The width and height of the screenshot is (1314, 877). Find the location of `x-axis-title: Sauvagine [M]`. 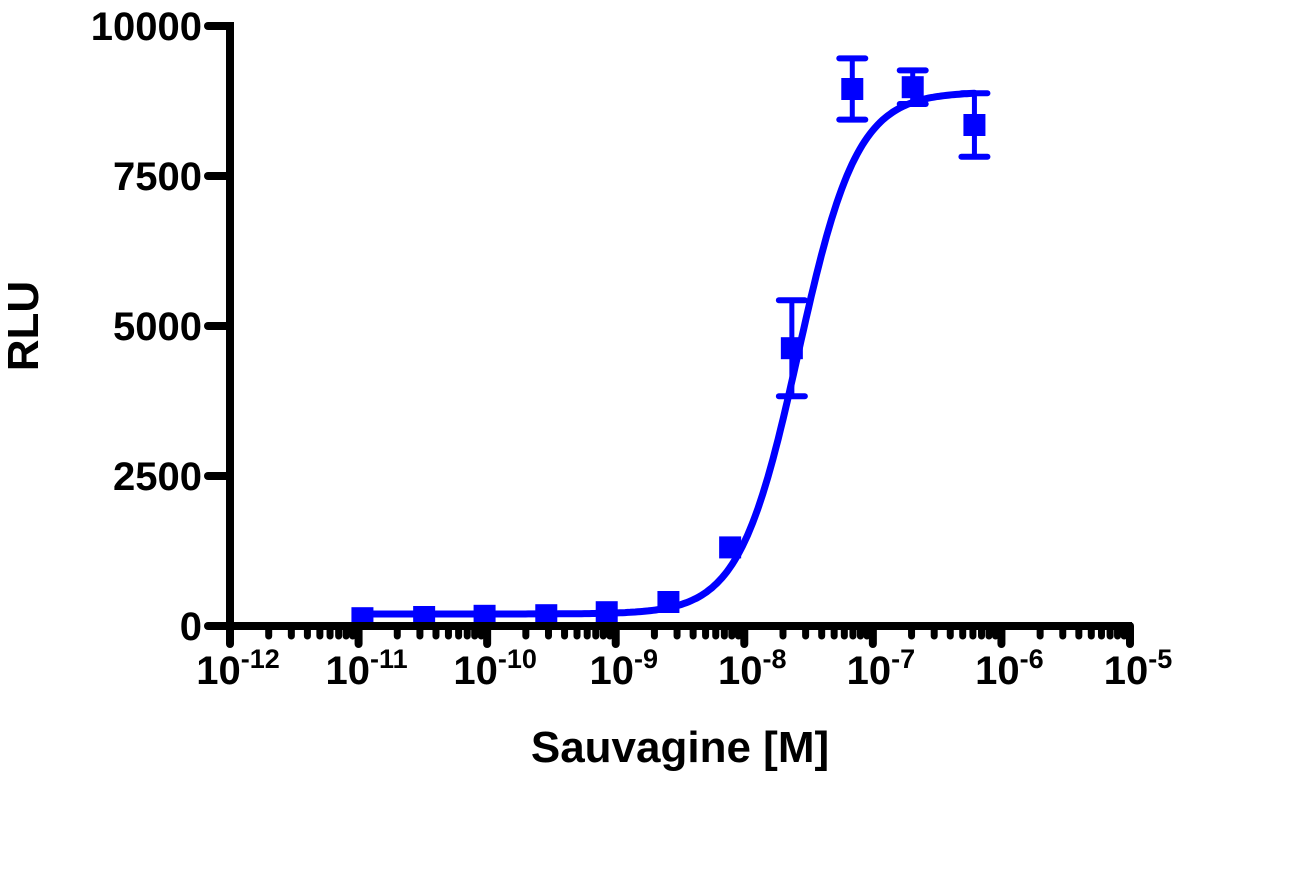

x-axis-title: Sauvagine [M] is located at coordinates (680, 747).